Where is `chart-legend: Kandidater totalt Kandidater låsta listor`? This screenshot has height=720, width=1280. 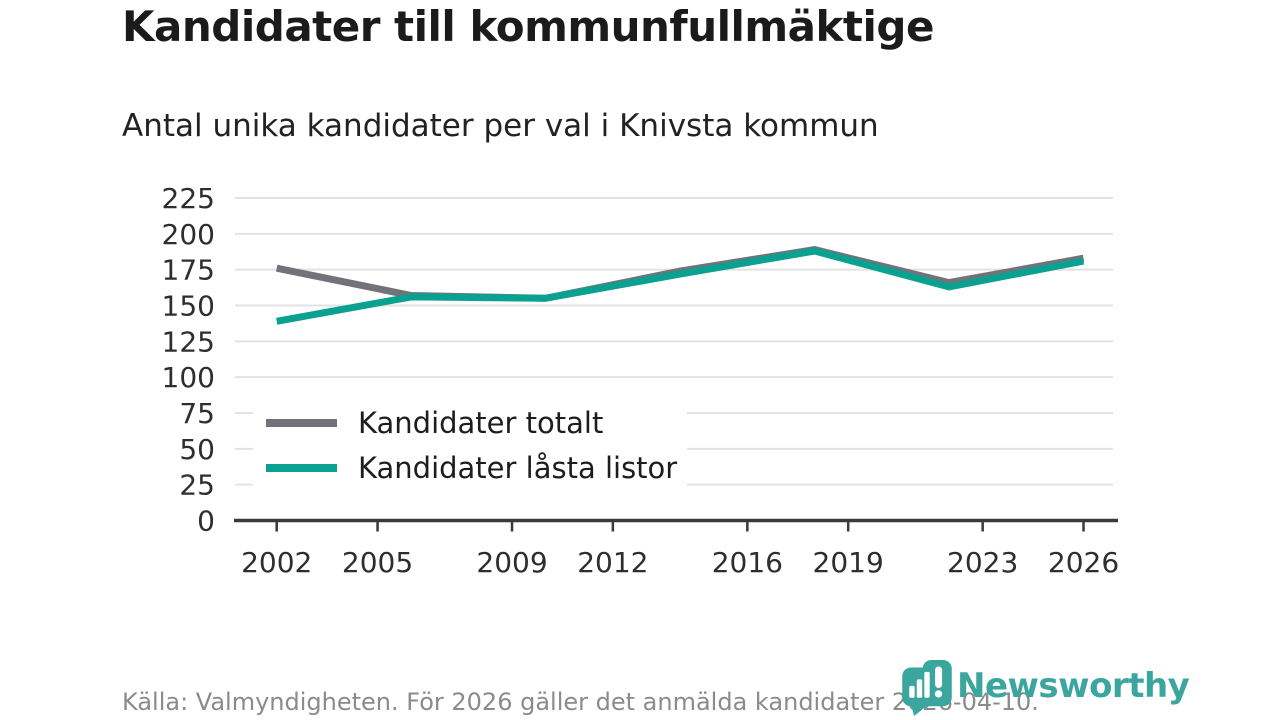
chart-legend: Kandidater totalt Kandidater låsta listor is located at coordinates (470, 449).